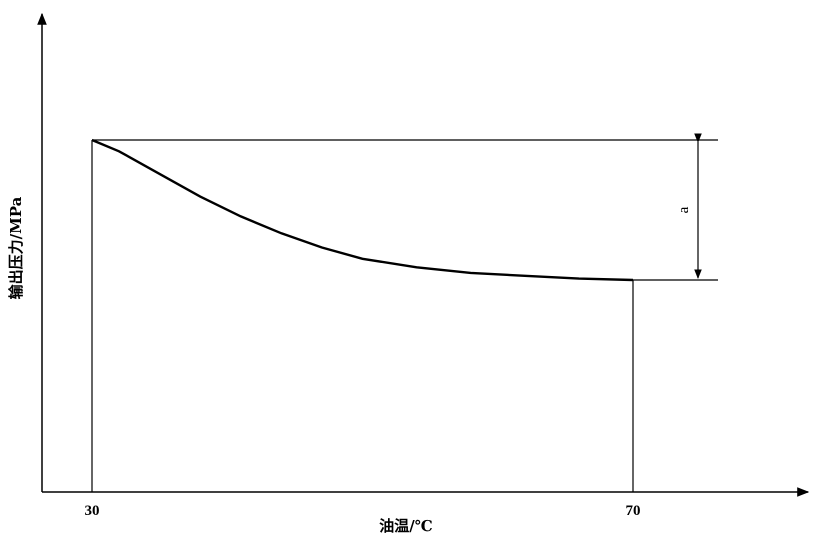 The width and height of the screenshot is (814, 536). I want to click on dimension-label: a, so click(684, 209).